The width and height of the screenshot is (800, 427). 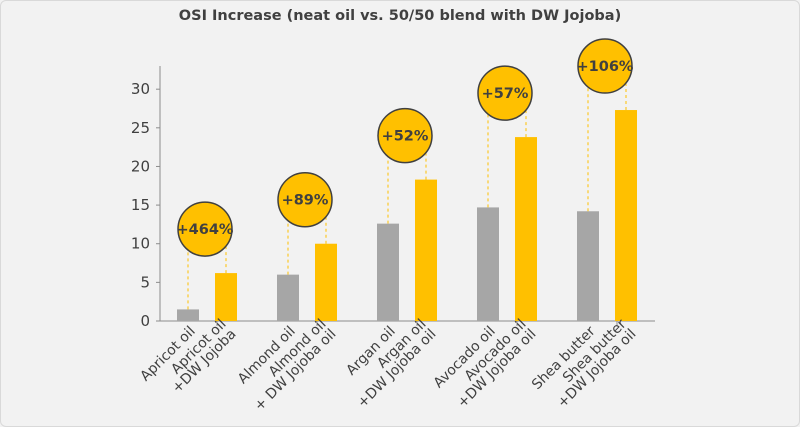 I want to click on y-tick-label: 5, so click(x=145, y=282).